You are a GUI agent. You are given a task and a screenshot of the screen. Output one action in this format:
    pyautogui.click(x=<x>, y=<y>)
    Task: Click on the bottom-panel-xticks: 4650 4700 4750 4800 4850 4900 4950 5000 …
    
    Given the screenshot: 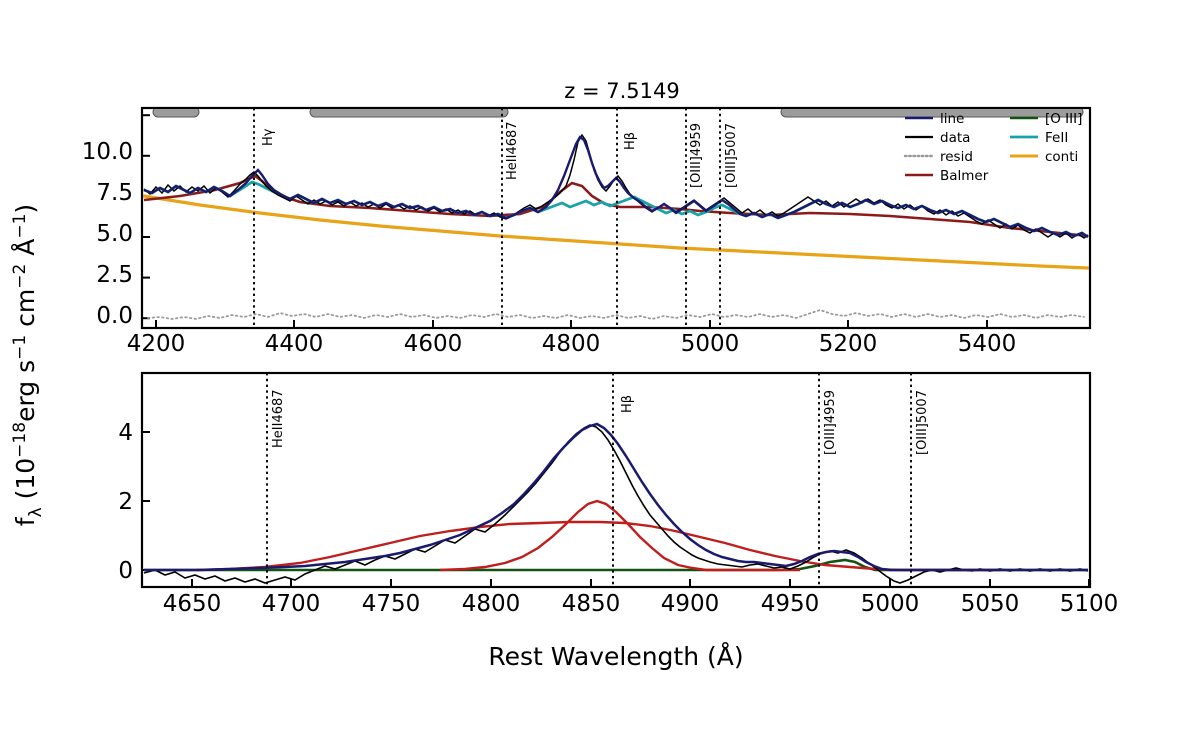 What is the action you would take?
    pyautogui.click(x=641, y=598)
    